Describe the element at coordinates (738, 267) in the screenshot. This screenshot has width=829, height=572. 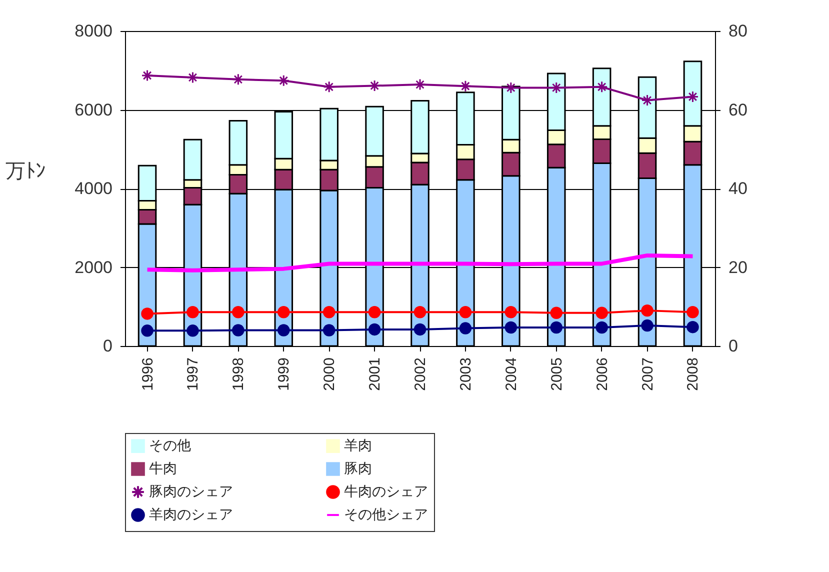
I see `y2-tick-label: 20` at that location.